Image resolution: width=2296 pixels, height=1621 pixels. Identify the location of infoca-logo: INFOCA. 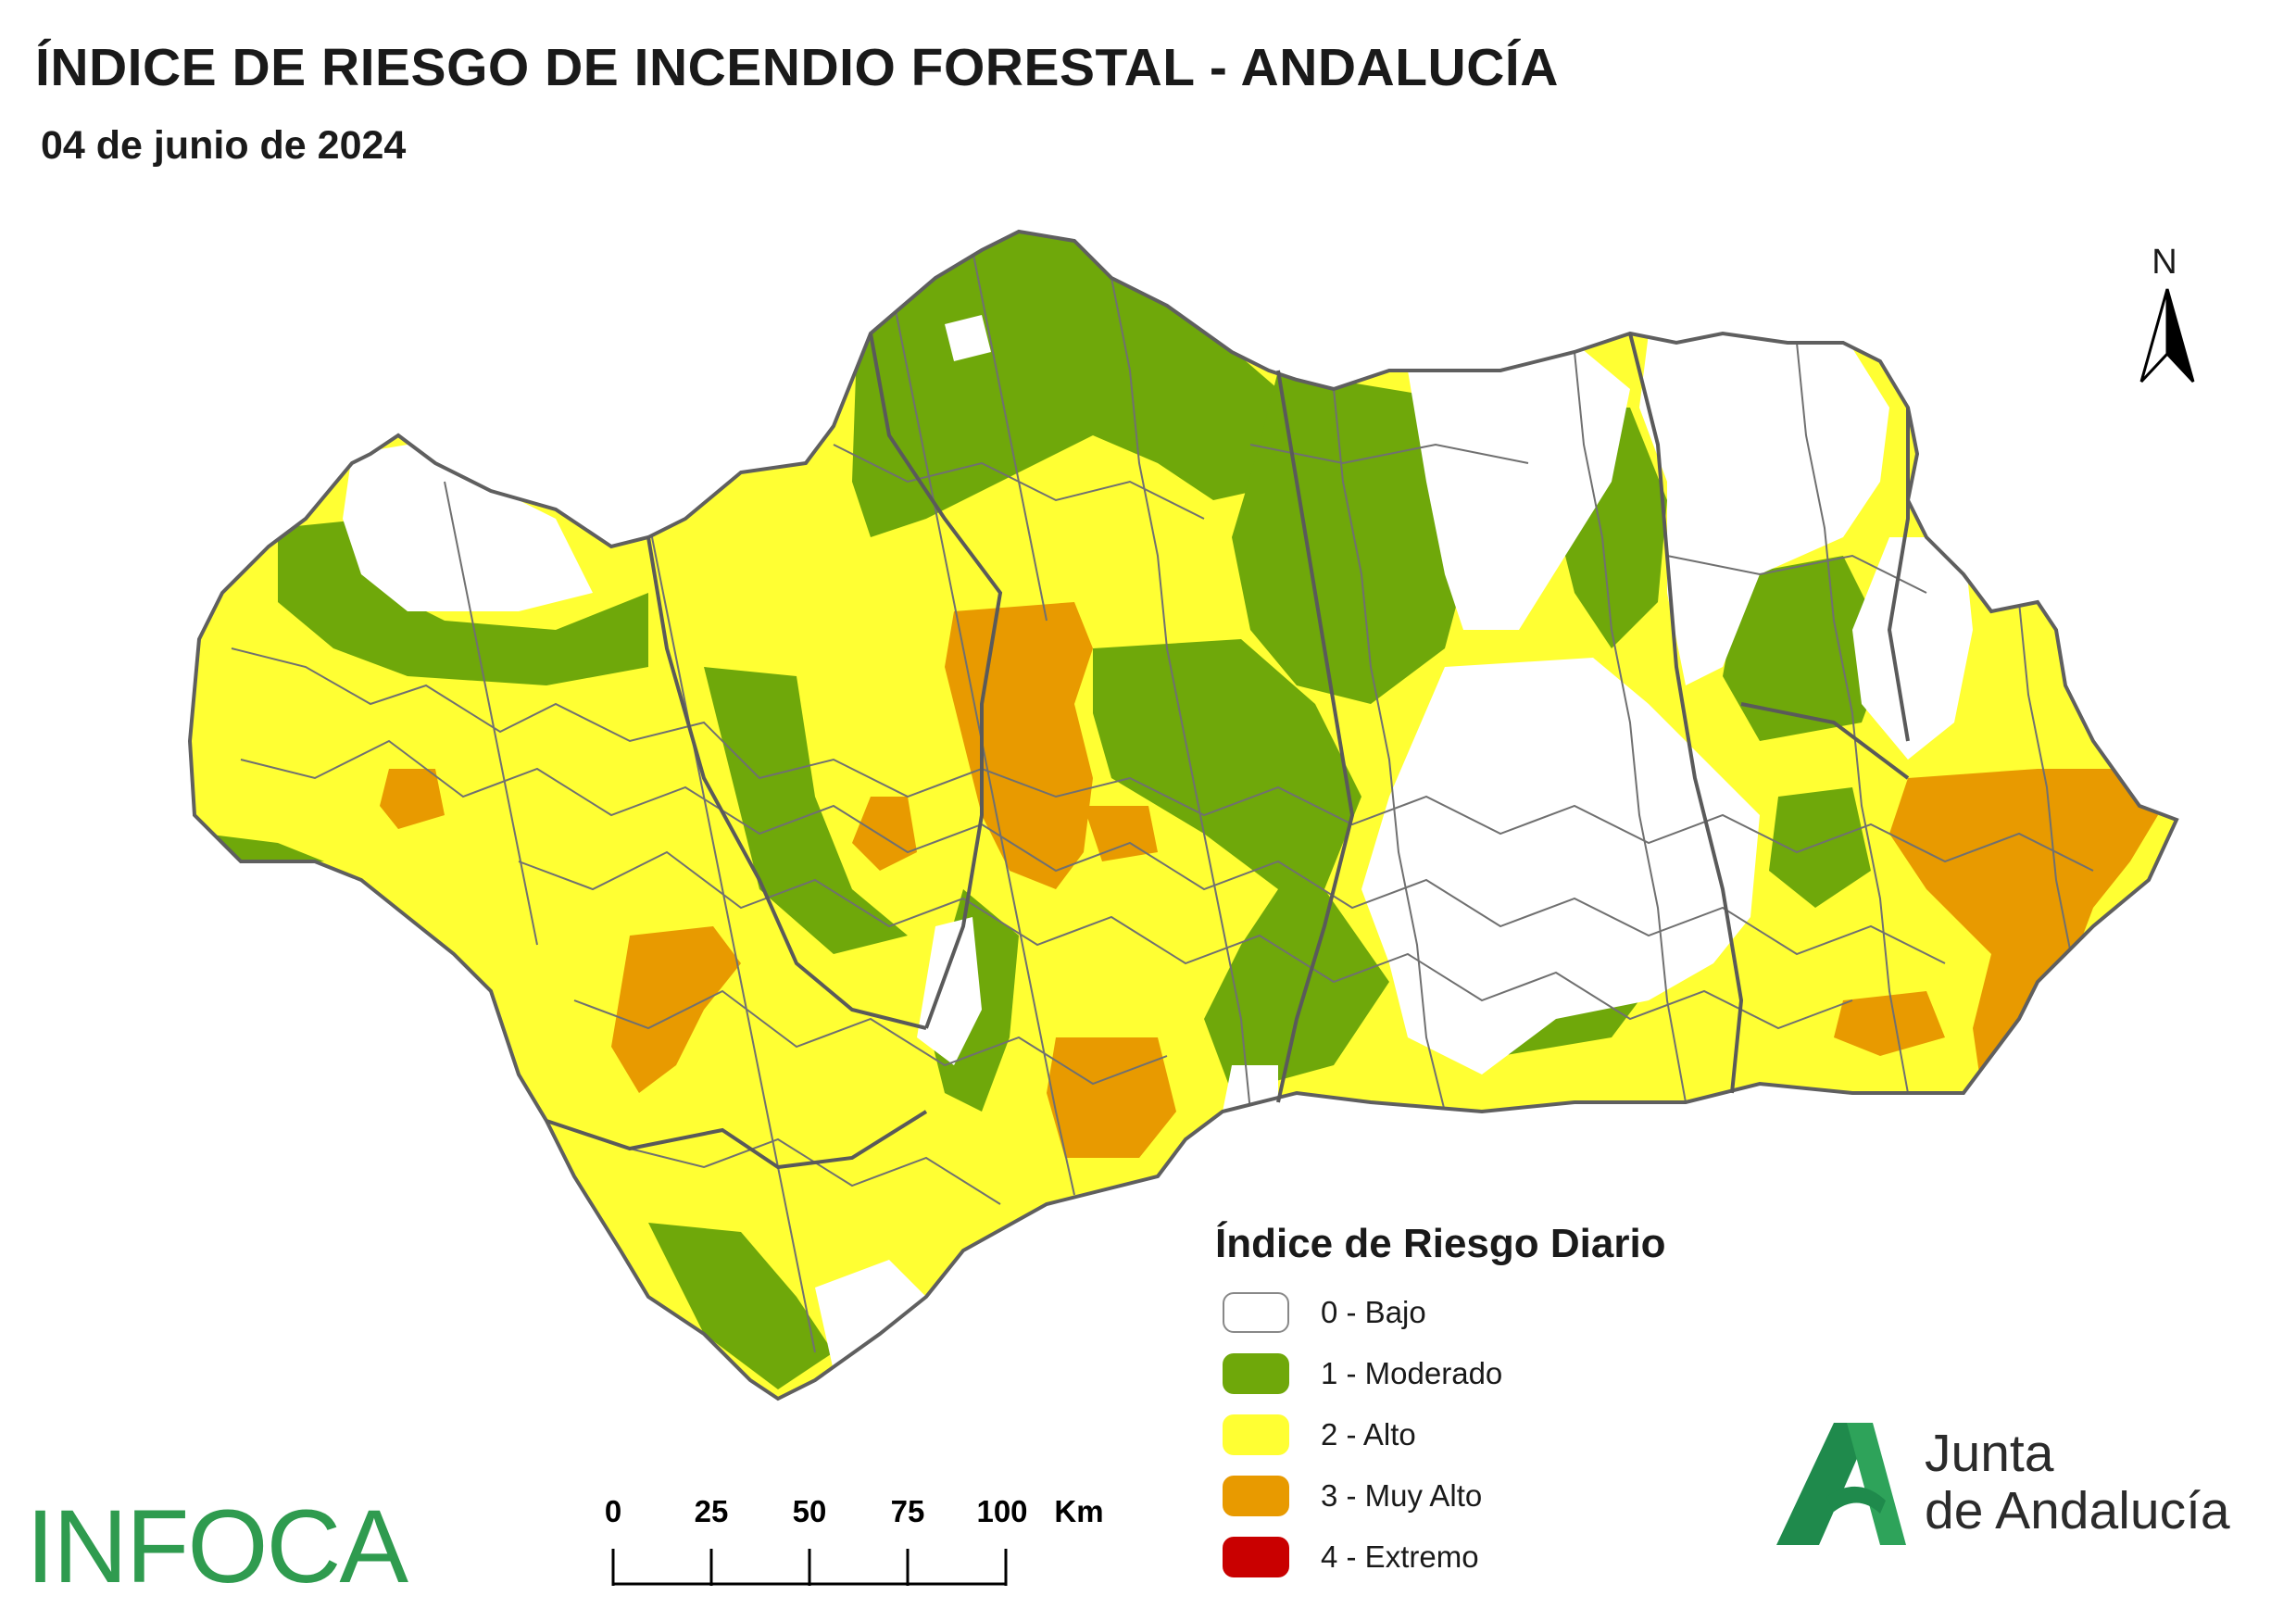
(217, 1546).